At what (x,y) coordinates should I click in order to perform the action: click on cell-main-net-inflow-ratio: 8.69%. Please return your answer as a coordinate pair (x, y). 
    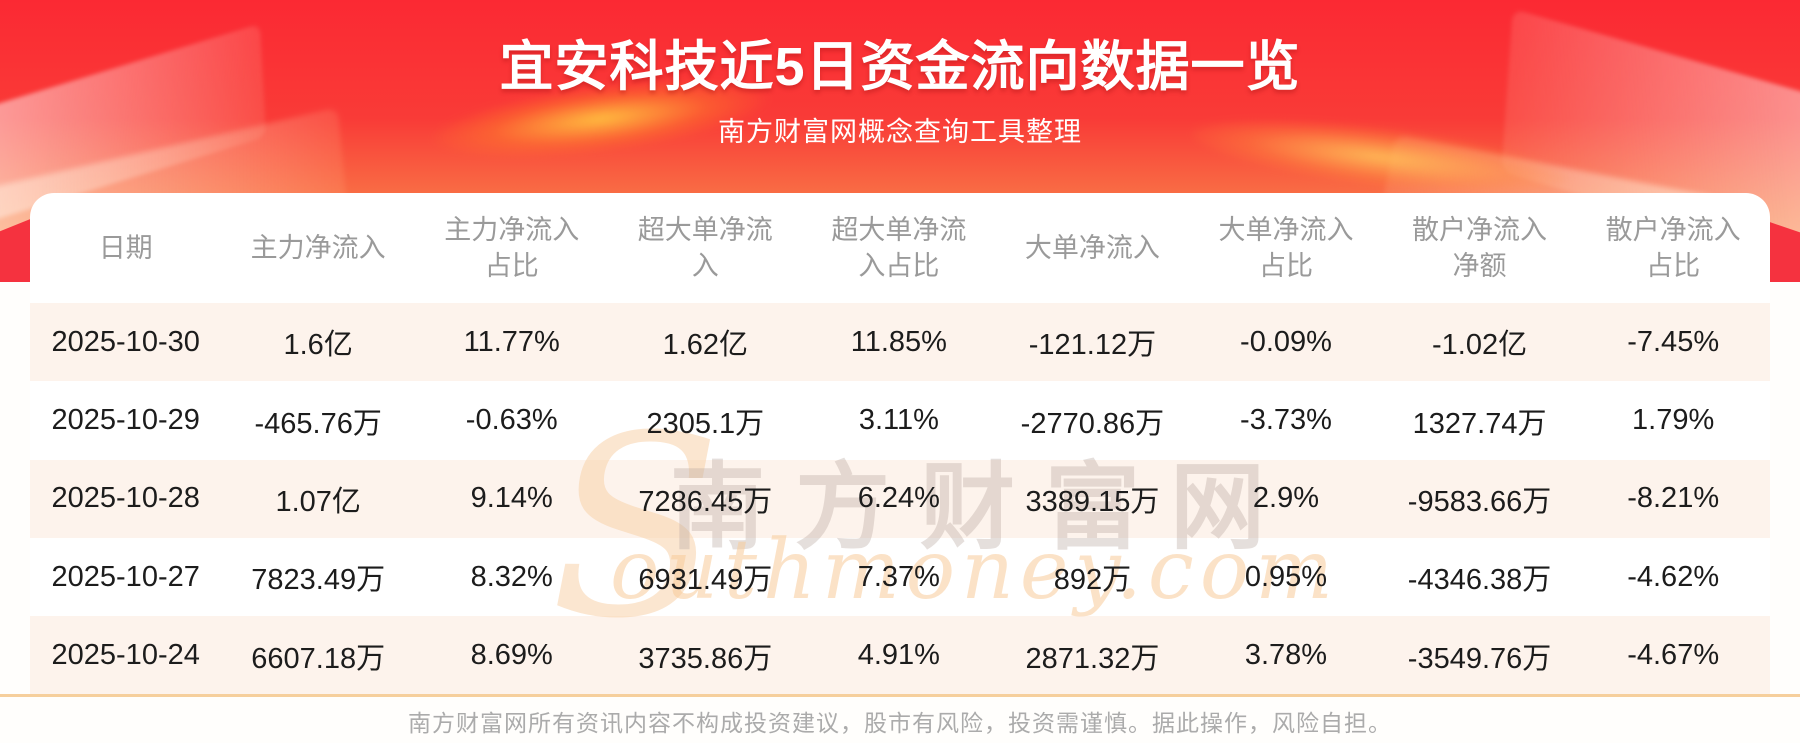
    Looking at the image, I should click on (511, 655).